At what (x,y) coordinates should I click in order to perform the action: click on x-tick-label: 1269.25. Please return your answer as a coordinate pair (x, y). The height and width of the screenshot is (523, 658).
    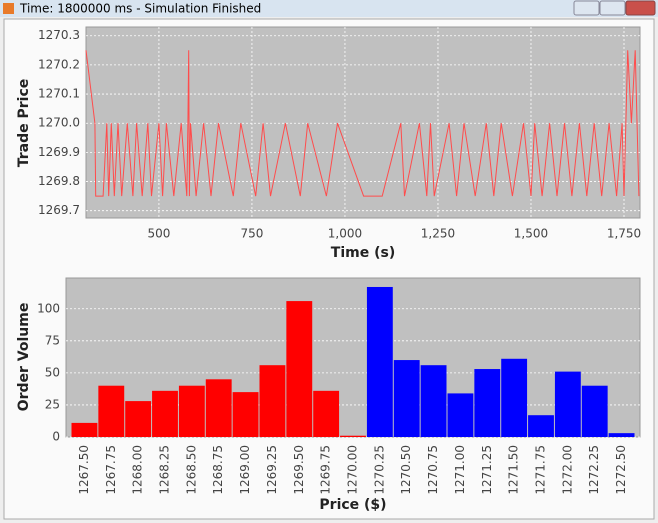
    Looking at the image, I should click on (272, 470).